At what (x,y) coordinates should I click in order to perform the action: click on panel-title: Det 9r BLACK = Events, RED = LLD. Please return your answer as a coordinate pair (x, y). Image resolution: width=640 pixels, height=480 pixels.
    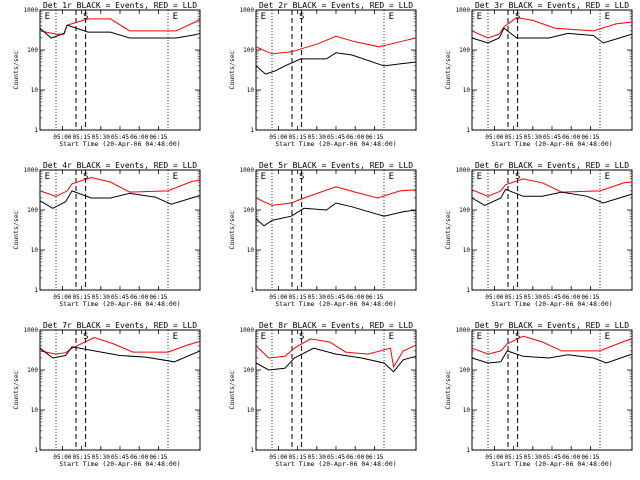
    Looking at the image, I should click on (552, 325).